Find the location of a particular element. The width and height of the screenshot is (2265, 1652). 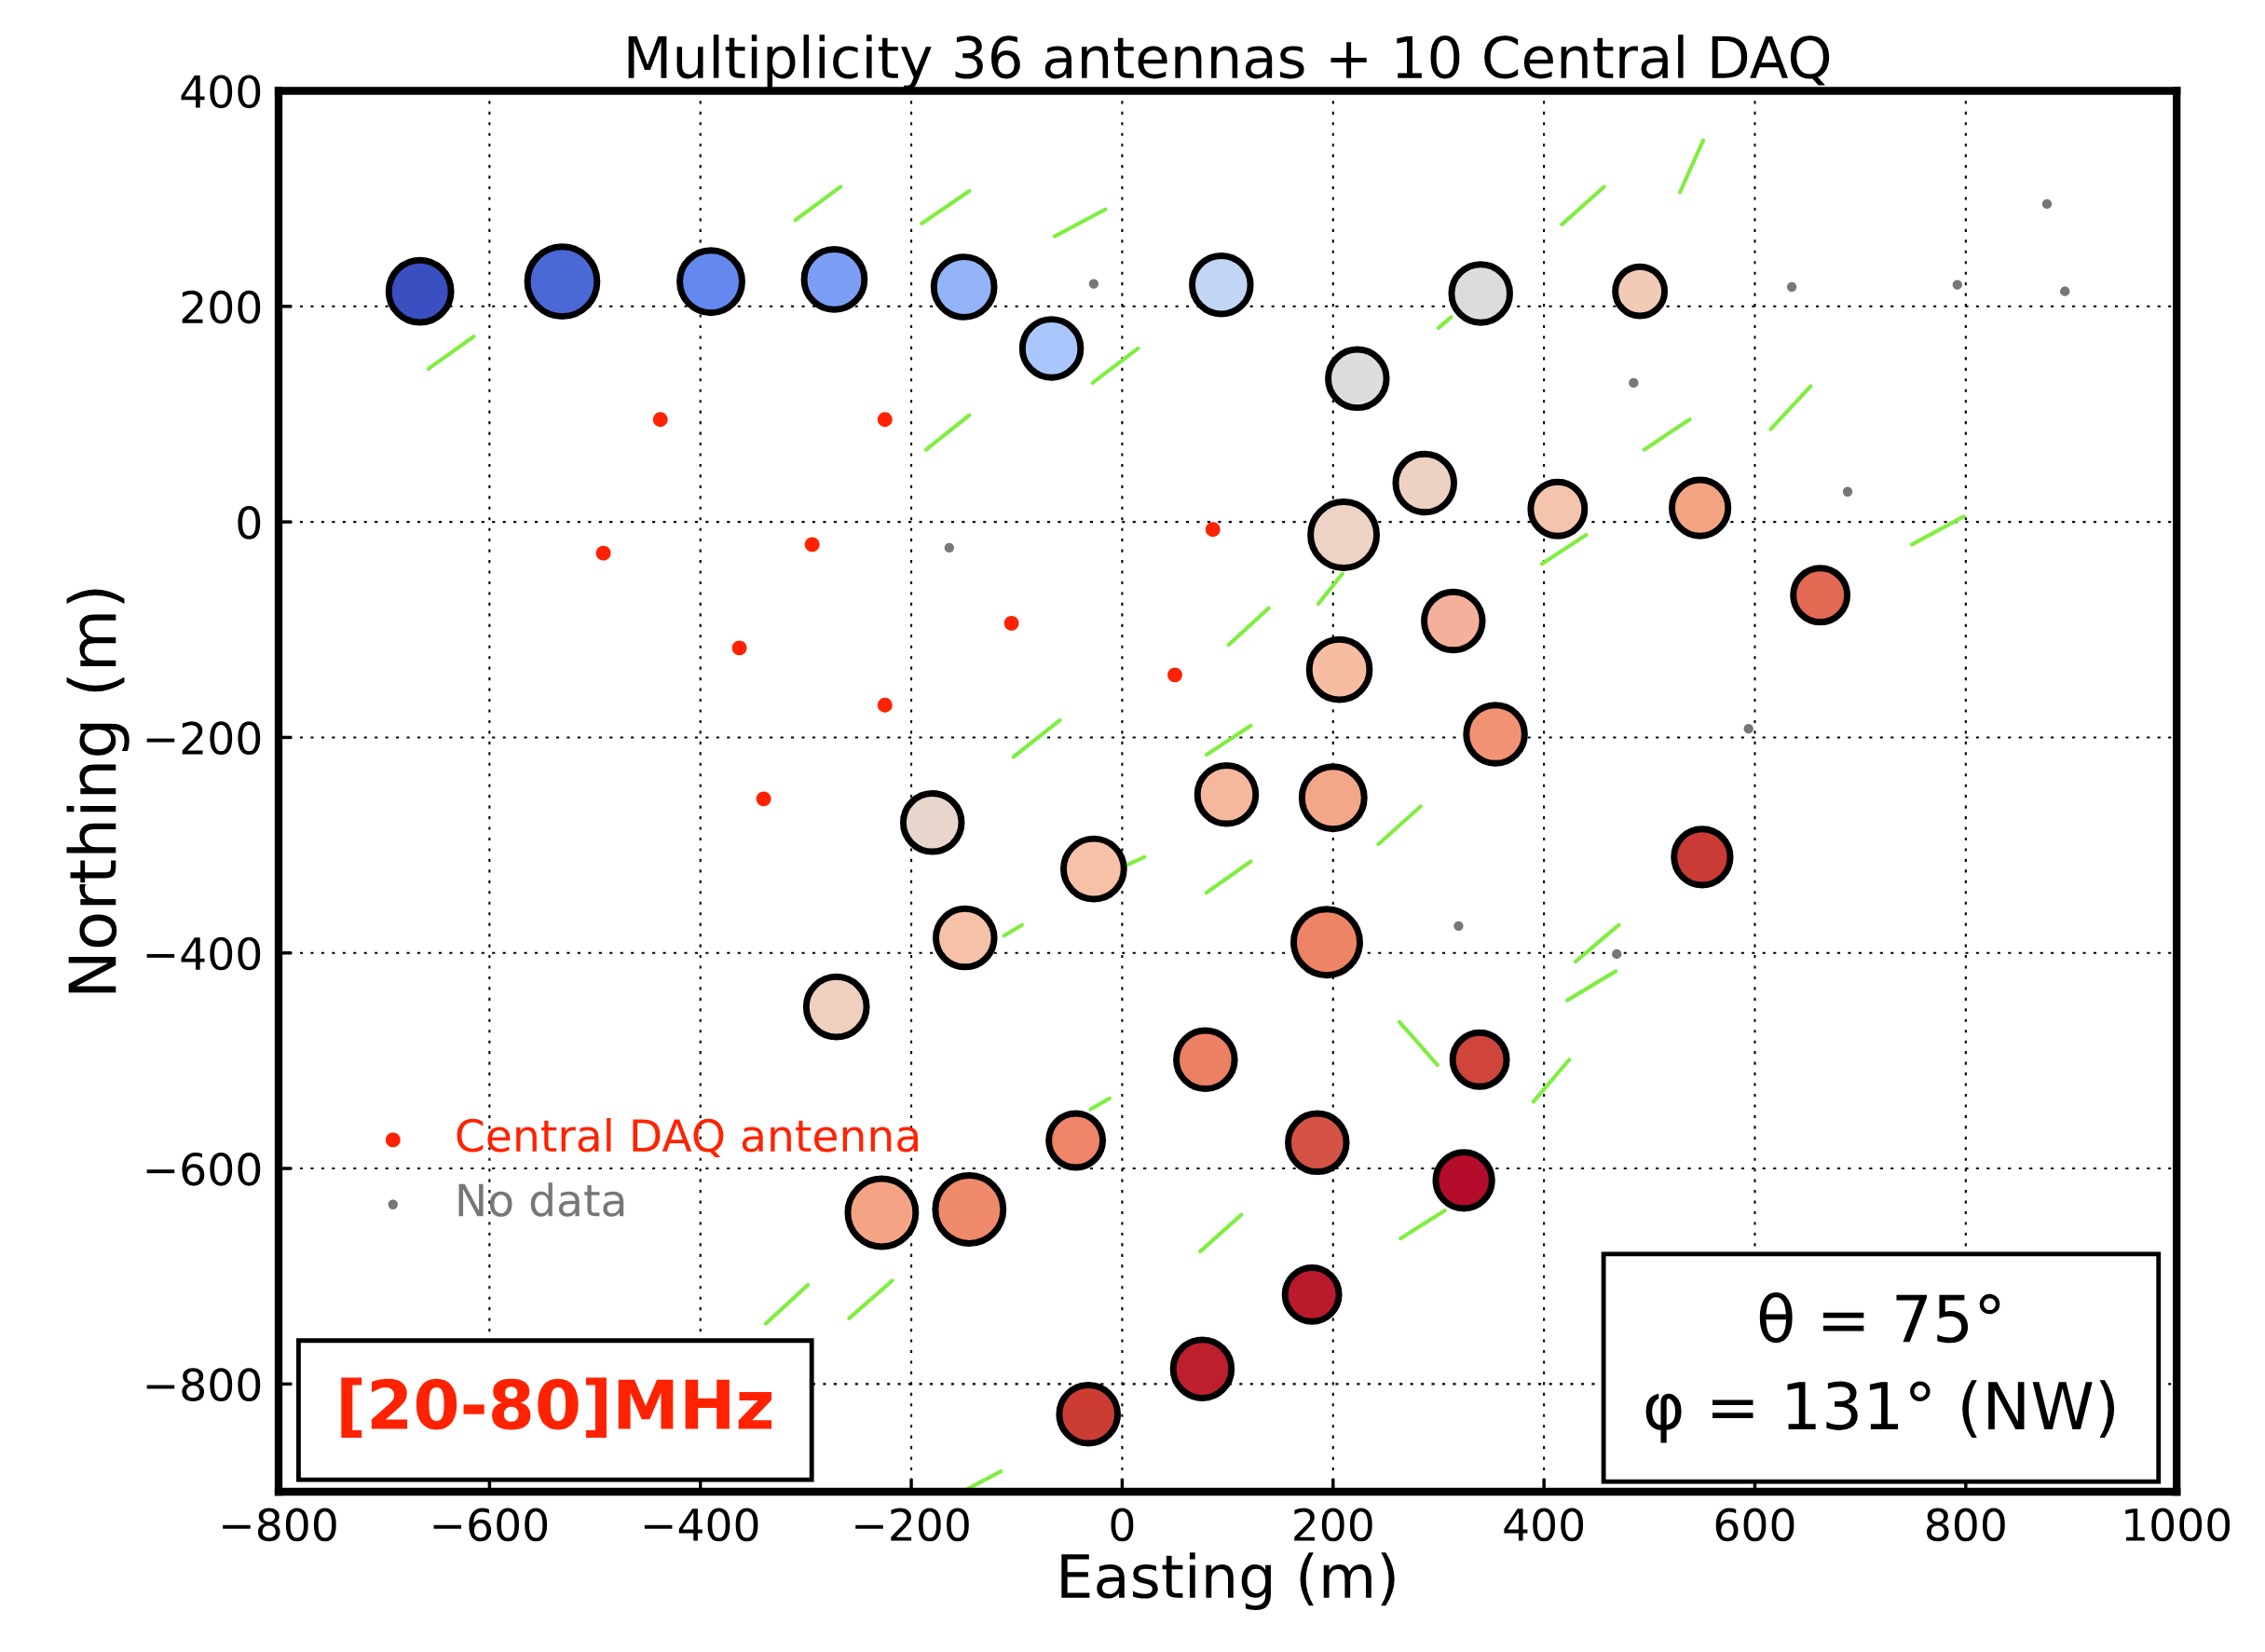

y-axis-title: Northing (m) is located at coordinates (98, 791).